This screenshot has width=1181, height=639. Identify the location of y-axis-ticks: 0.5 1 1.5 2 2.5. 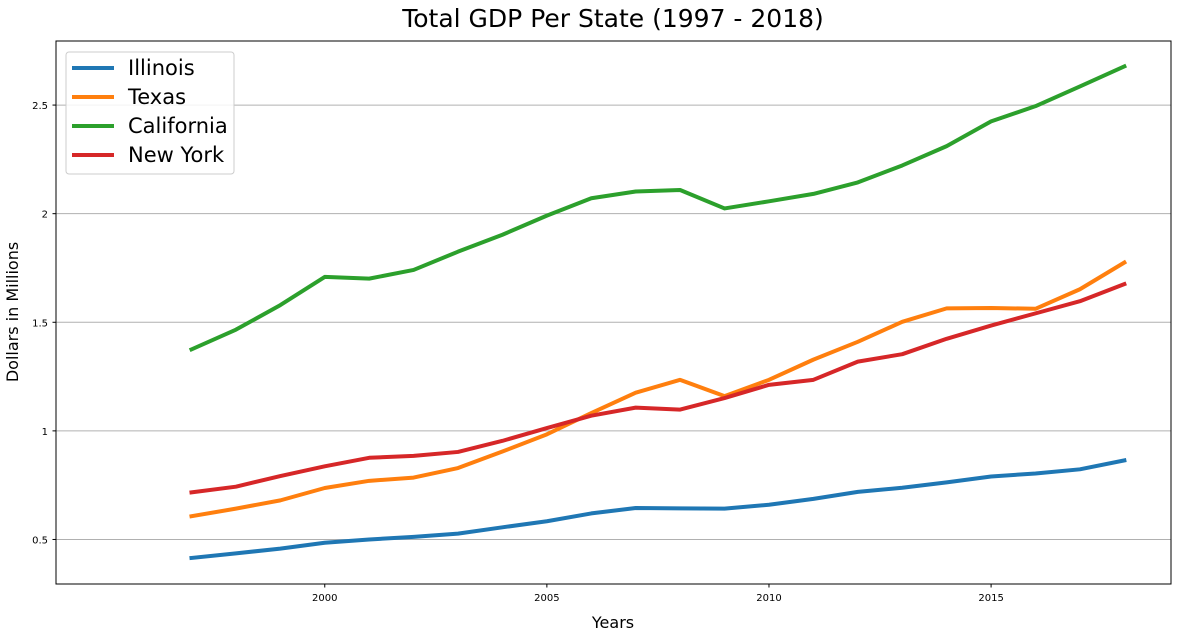
(44, 323).